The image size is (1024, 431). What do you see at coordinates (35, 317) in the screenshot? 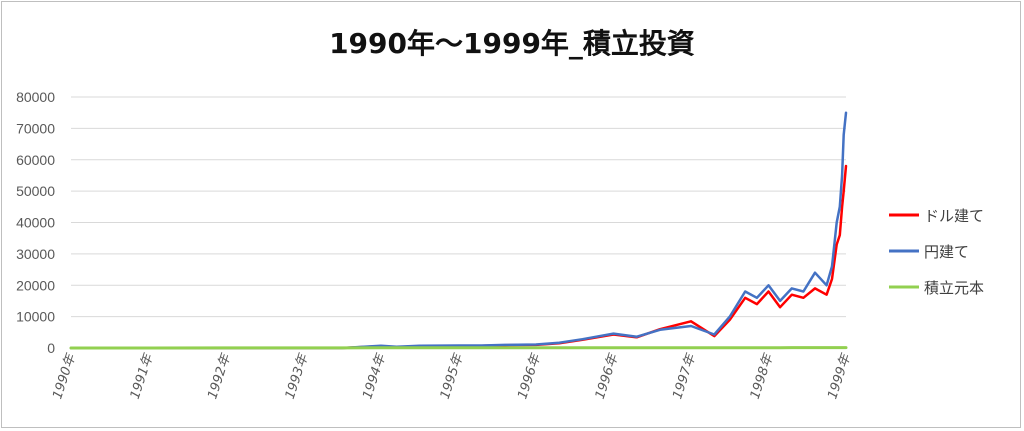
I see `y-tick-label: 10000` at bounding box center [35, 317].